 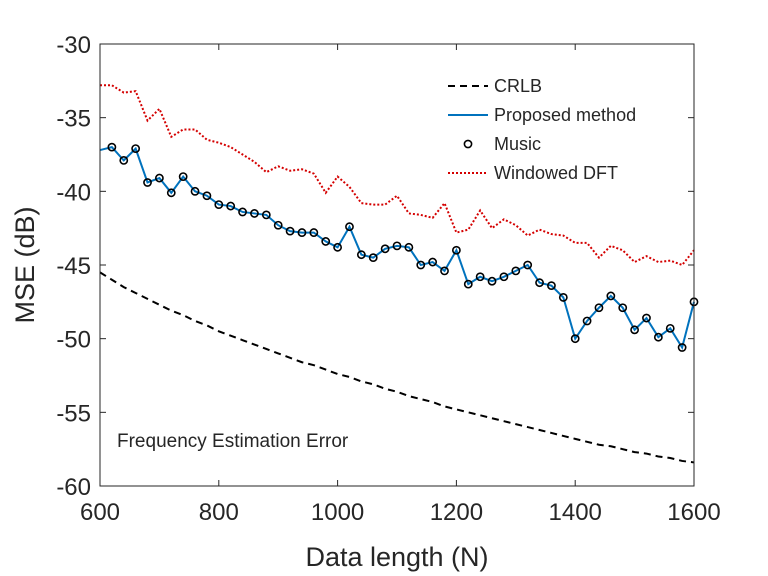 I want to click on y-tick-label: -45, so click(x=73, y=266).